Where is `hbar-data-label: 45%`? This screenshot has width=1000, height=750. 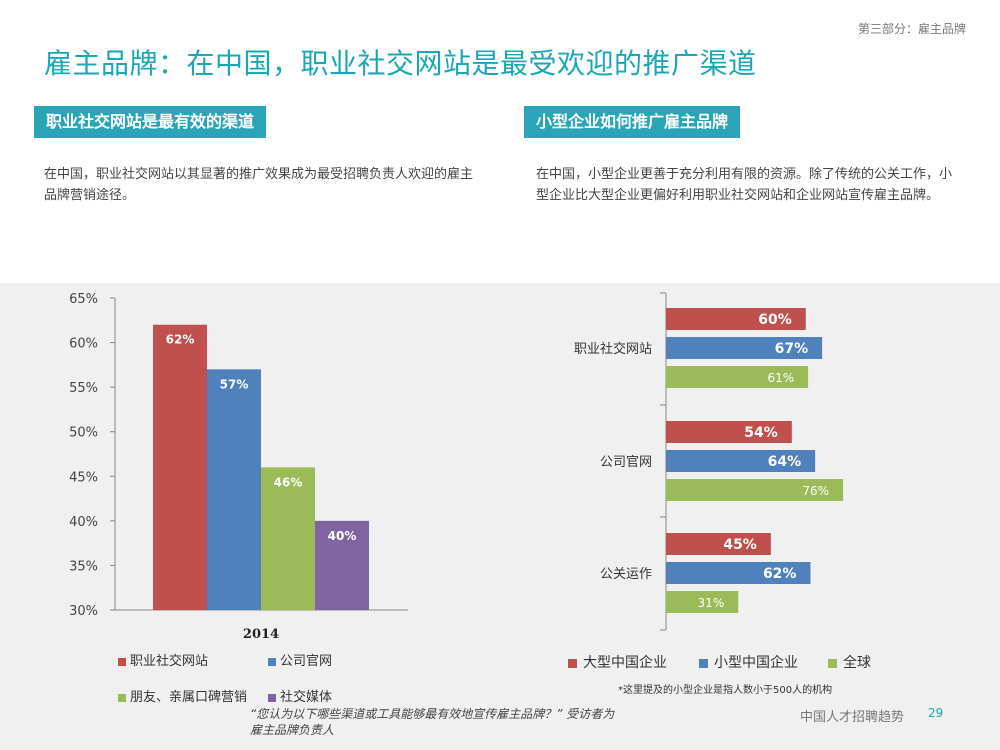
hbar-data-label: 45% is located at coordinates (740, 545).